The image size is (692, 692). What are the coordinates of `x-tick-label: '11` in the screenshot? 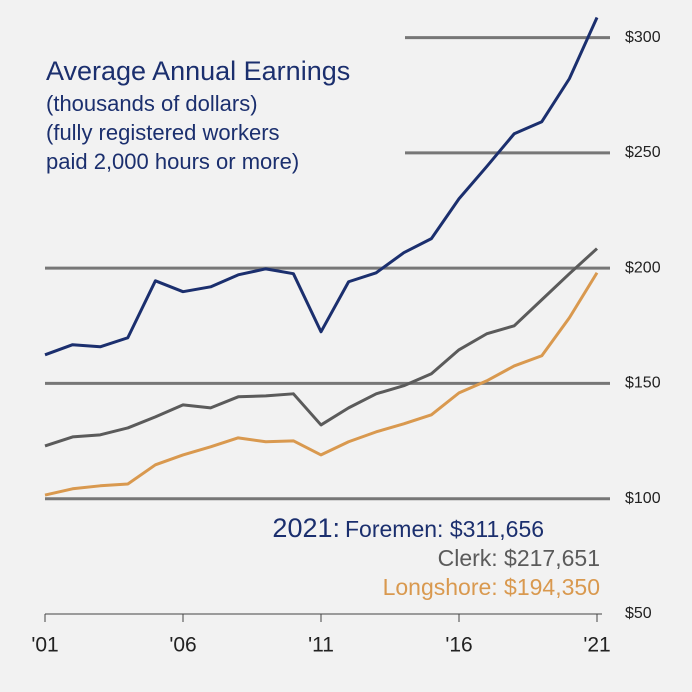 It's located at (321, 645).